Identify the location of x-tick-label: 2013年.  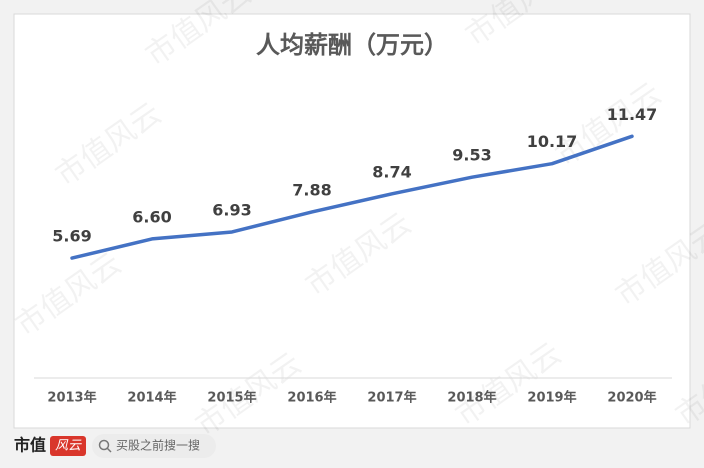
(71, 398).